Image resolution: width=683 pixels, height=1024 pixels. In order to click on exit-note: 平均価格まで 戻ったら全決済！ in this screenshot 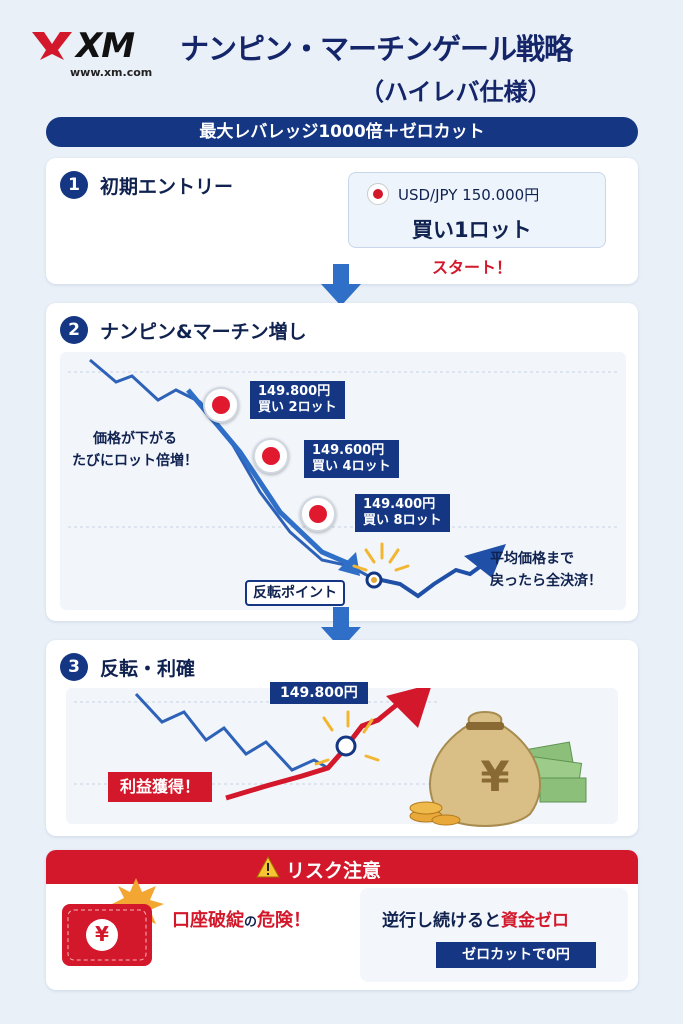, I will do `click(546, 570)`.